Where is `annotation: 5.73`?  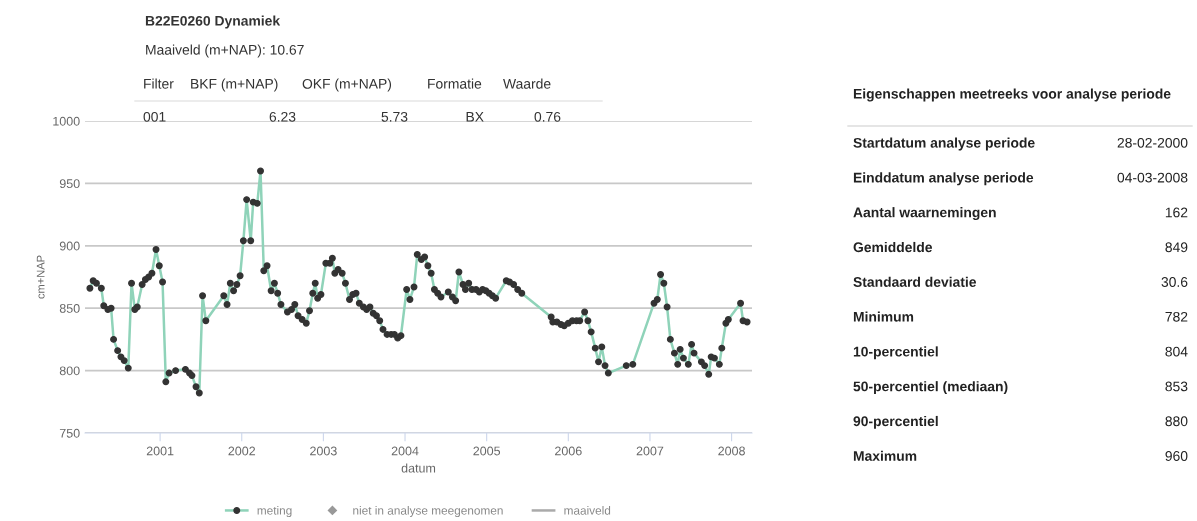 annotation: 5.73 is located at coordinates (394, 116).